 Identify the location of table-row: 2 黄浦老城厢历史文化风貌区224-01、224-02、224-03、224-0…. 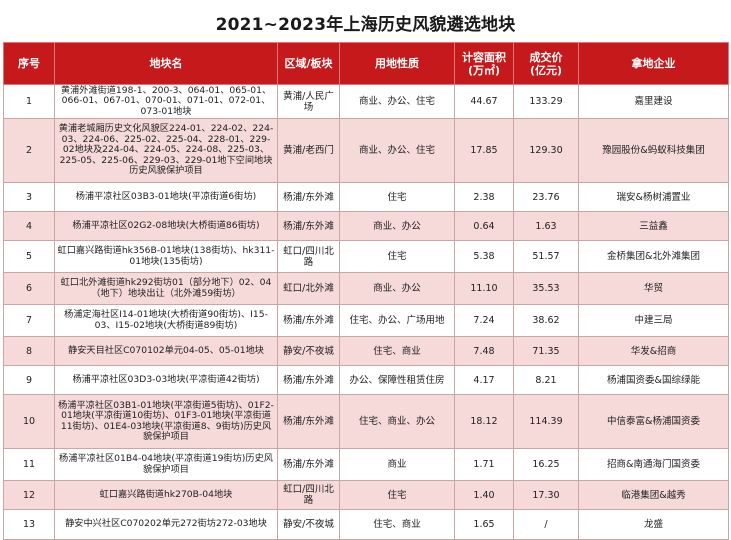
(366, 150).